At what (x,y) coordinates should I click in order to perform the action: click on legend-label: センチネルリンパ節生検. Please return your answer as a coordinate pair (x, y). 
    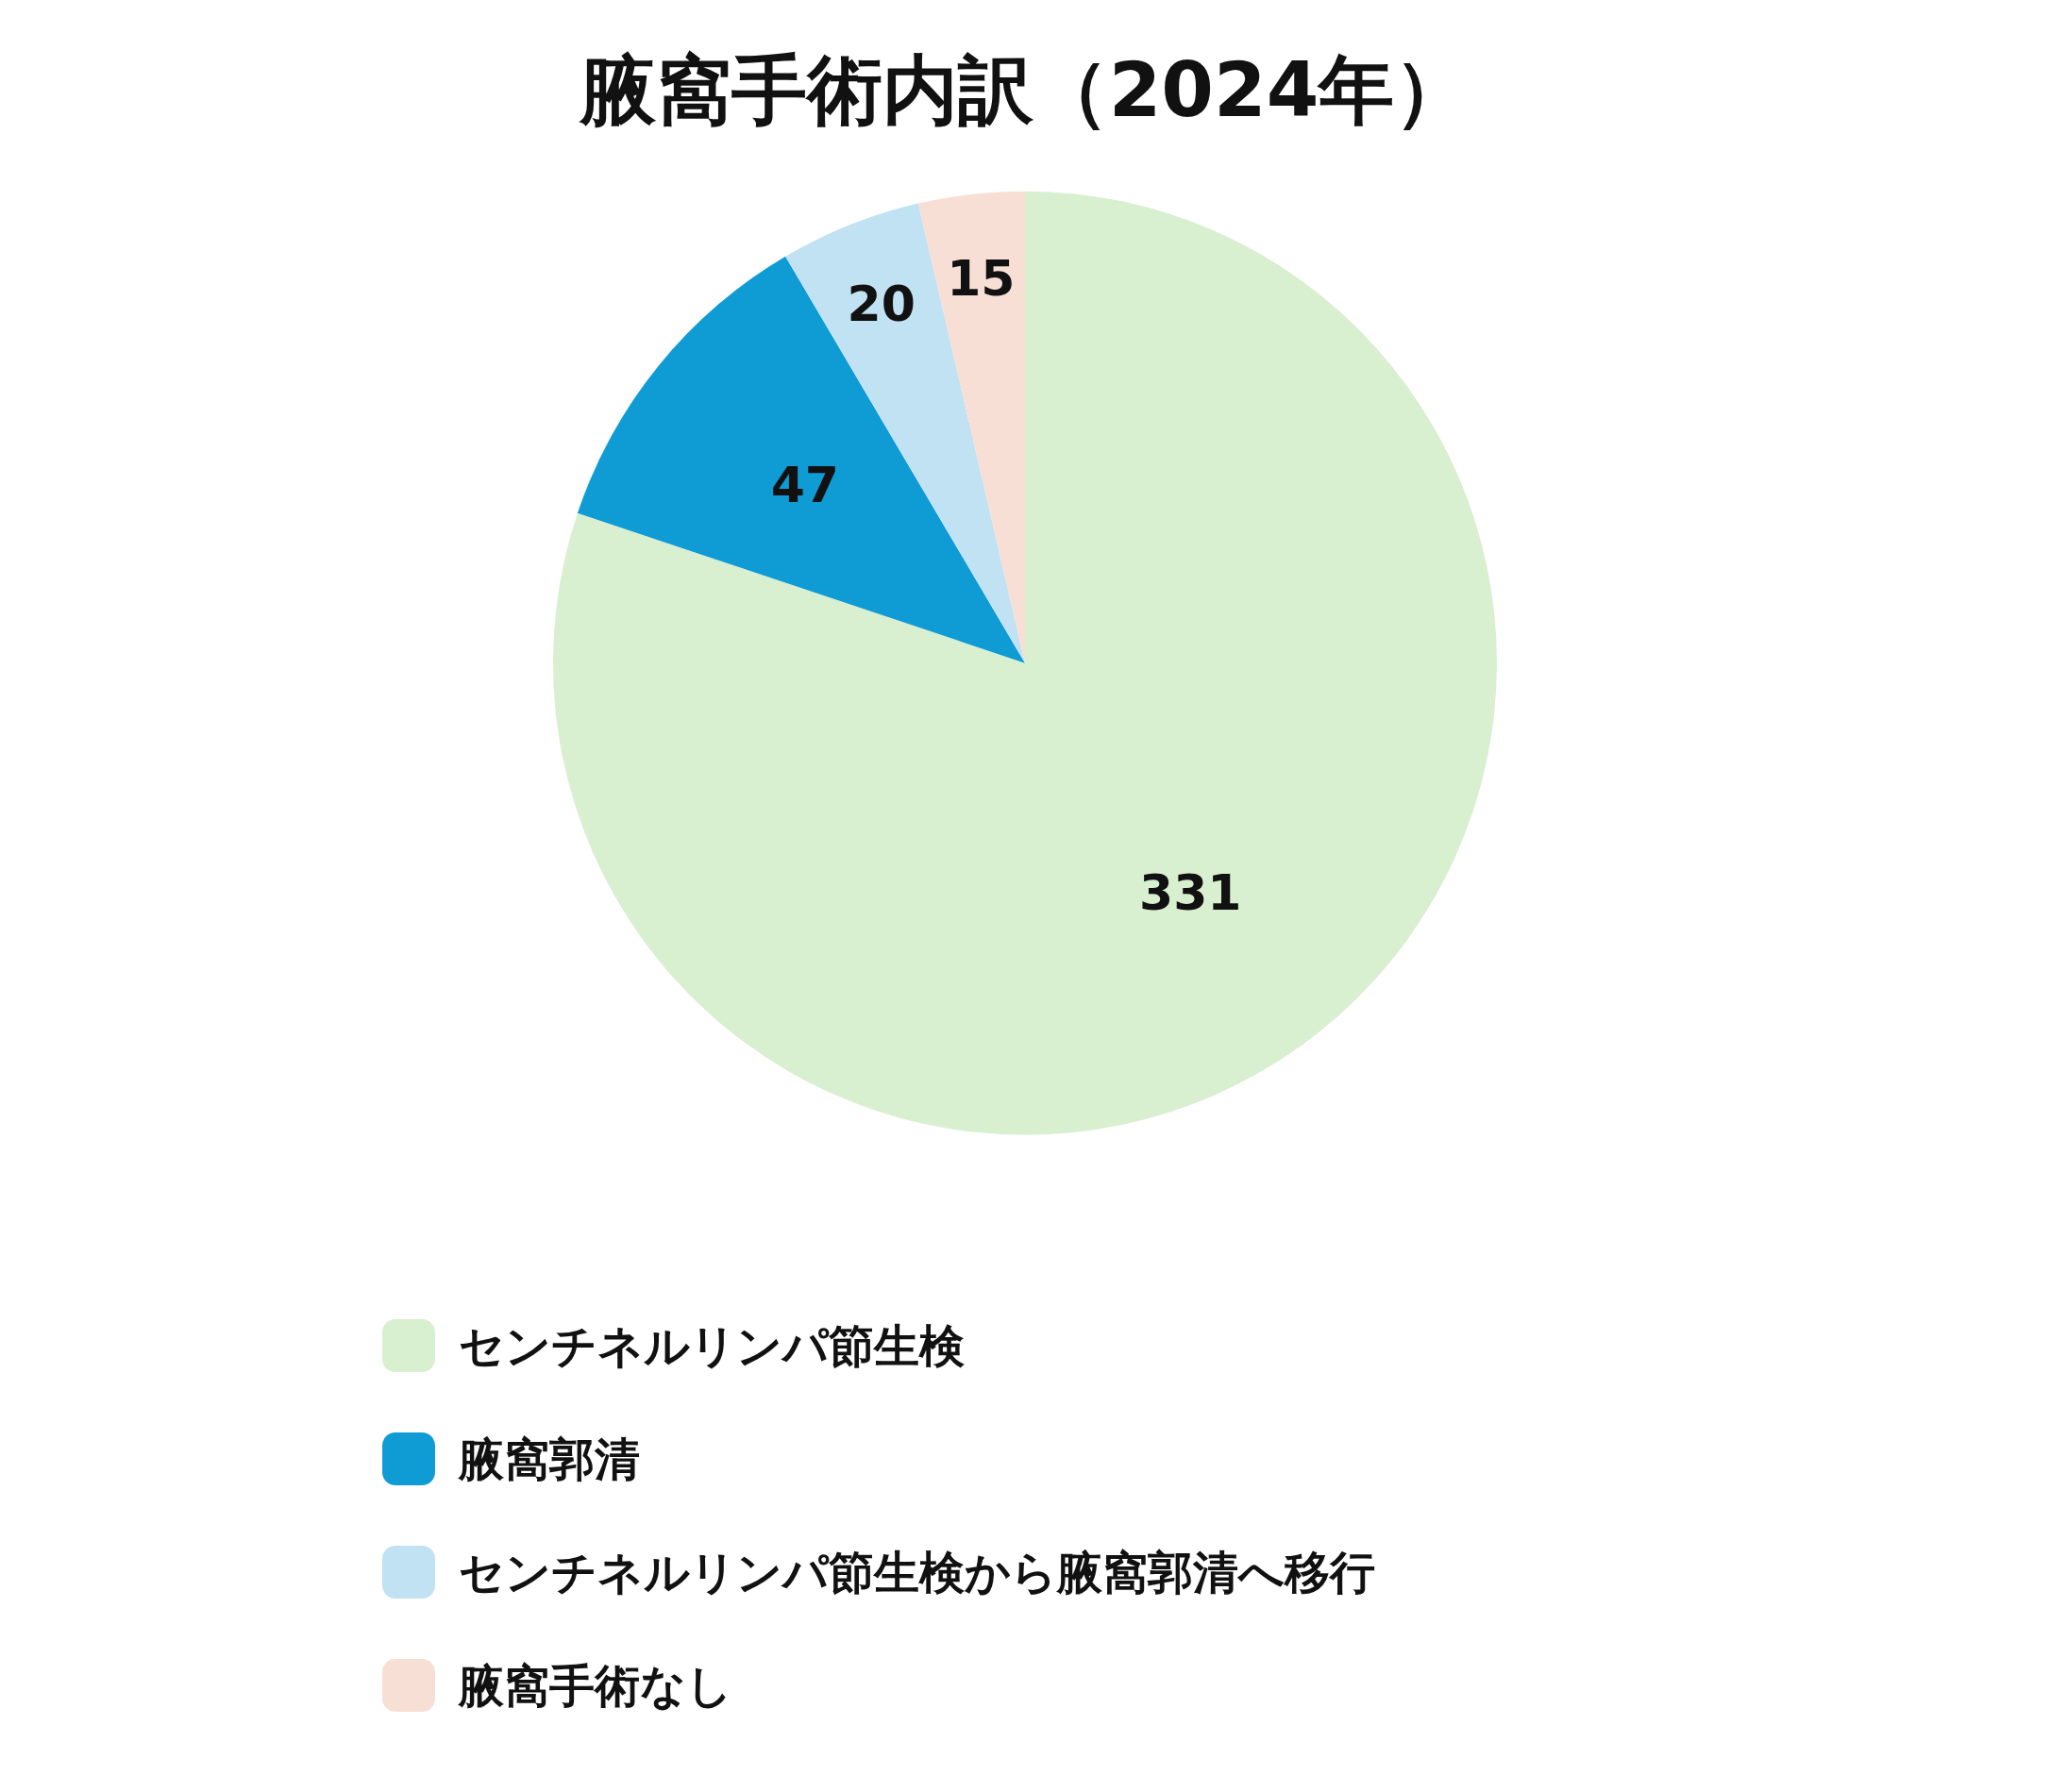
    Looking at the image, I should click on (712, 1345).